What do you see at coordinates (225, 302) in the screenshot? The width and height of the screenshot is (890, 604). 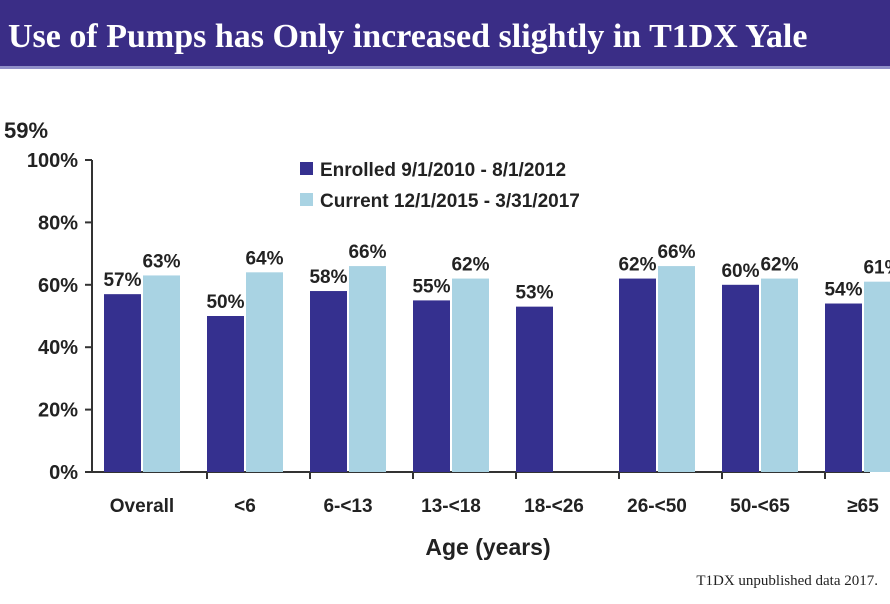 I see `data-label: 50%` at bounding box center [225, 302].